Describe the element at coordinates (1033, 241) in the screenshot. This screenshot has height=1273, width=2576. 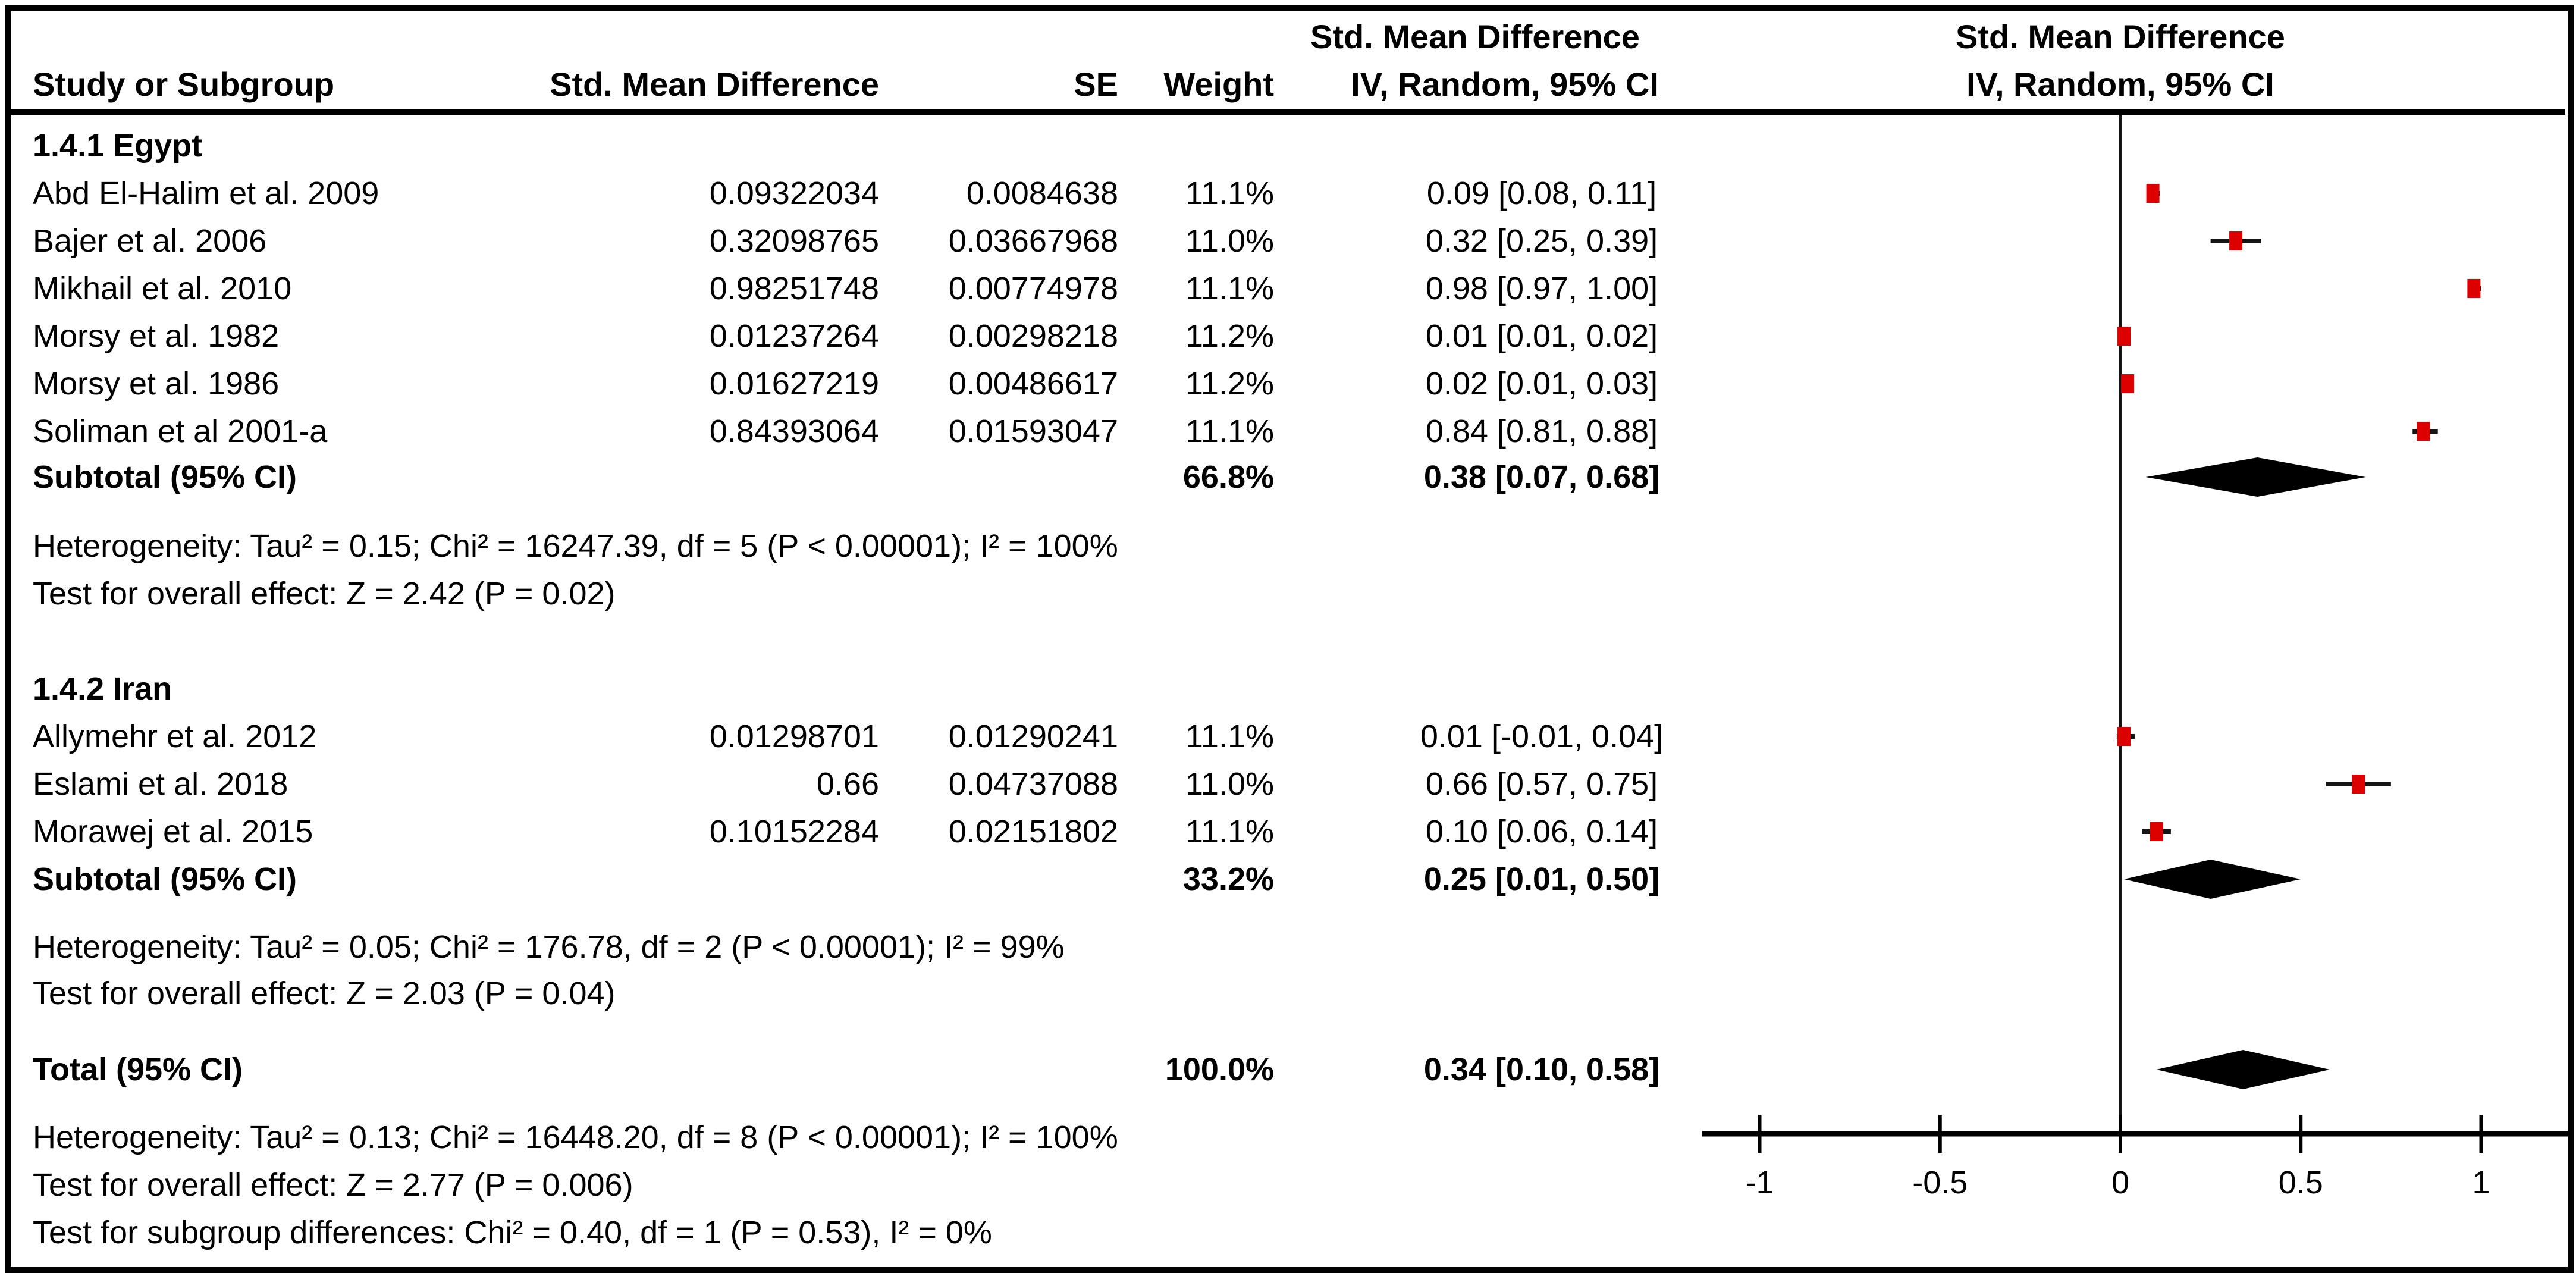
I see `se-value: 0.03667968` at that location.